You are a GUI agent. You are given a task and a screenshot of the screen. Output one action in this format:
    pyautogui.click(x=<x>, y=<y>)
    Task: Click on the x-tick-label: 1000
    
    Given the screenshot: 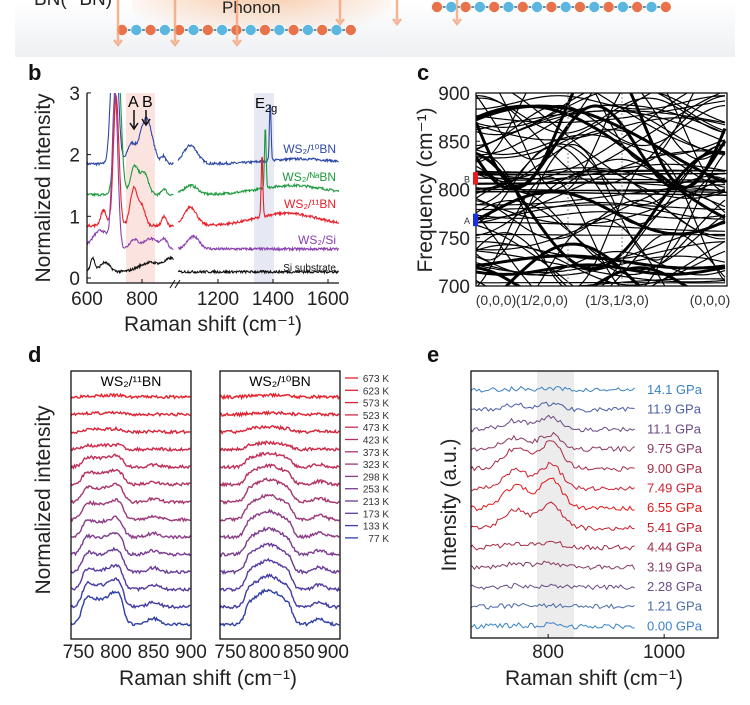 What is the action you would take?
    pyautogui.click(x=664, y=652)
    